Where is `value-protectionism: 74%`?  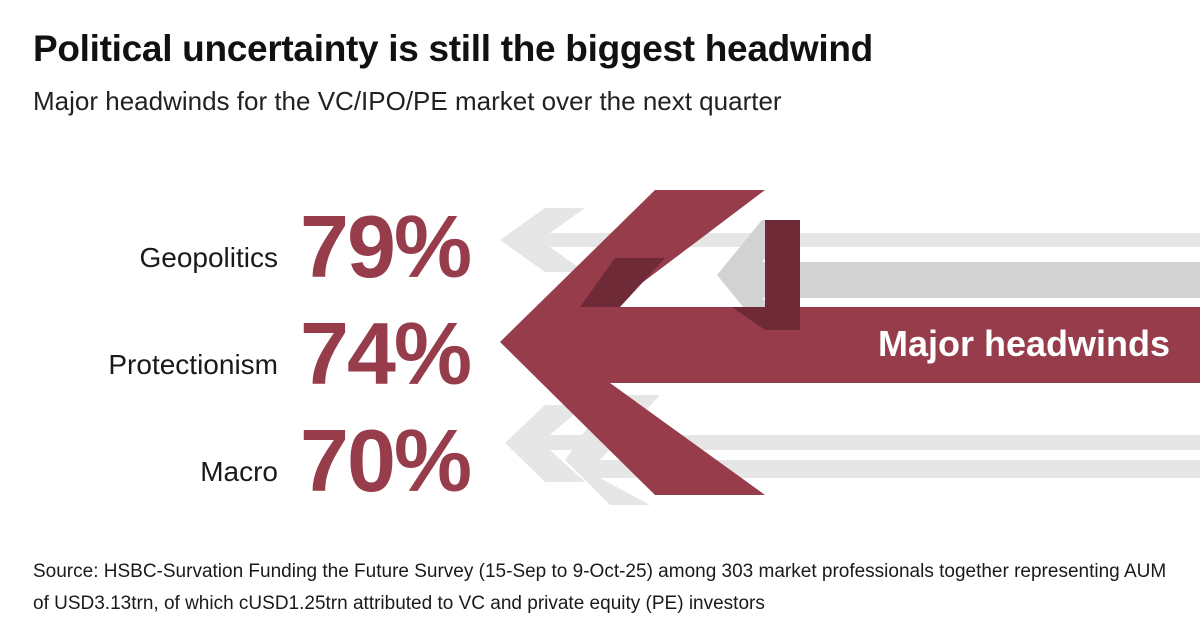 value-protectionism: 74% is located at coordinates (386, 353).